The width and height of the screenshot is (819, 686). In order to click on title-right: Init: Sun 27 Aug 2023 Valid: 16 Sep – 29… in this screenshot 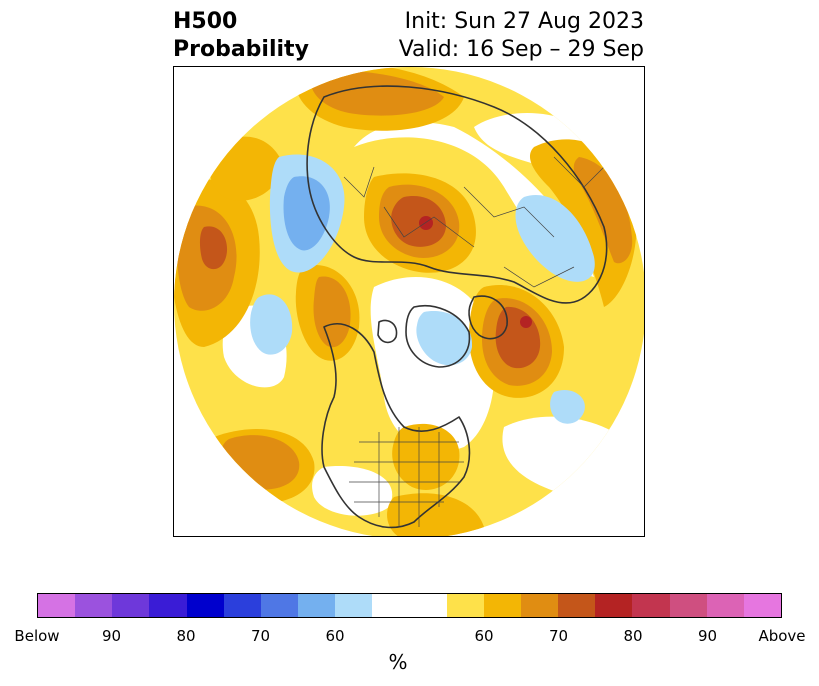, I will do `click(521, 36)`.